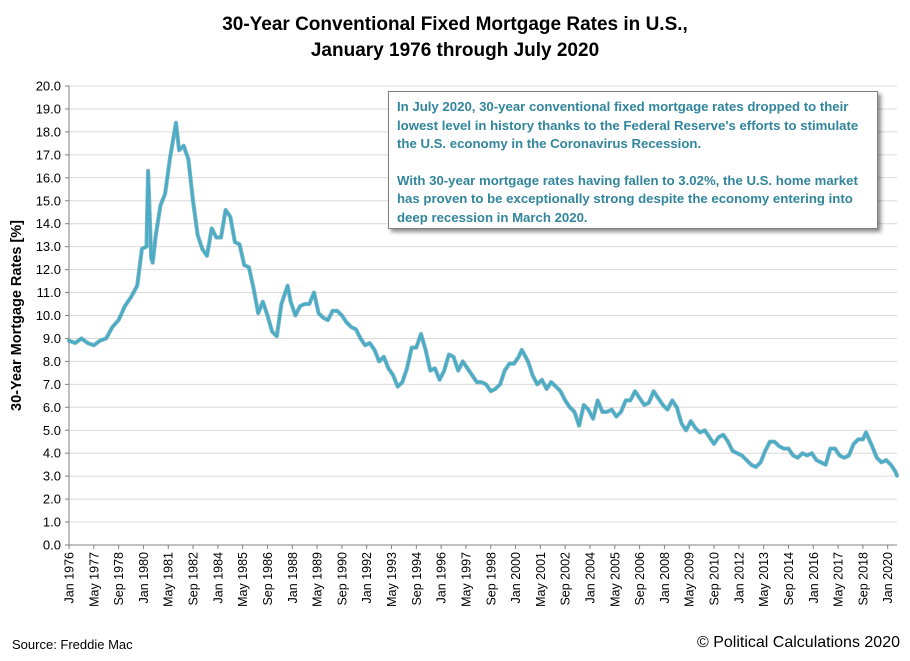 The width and height of the screenshot is (910, 661). I want to click on y-tick-label: 2.0, so click(52, 499).